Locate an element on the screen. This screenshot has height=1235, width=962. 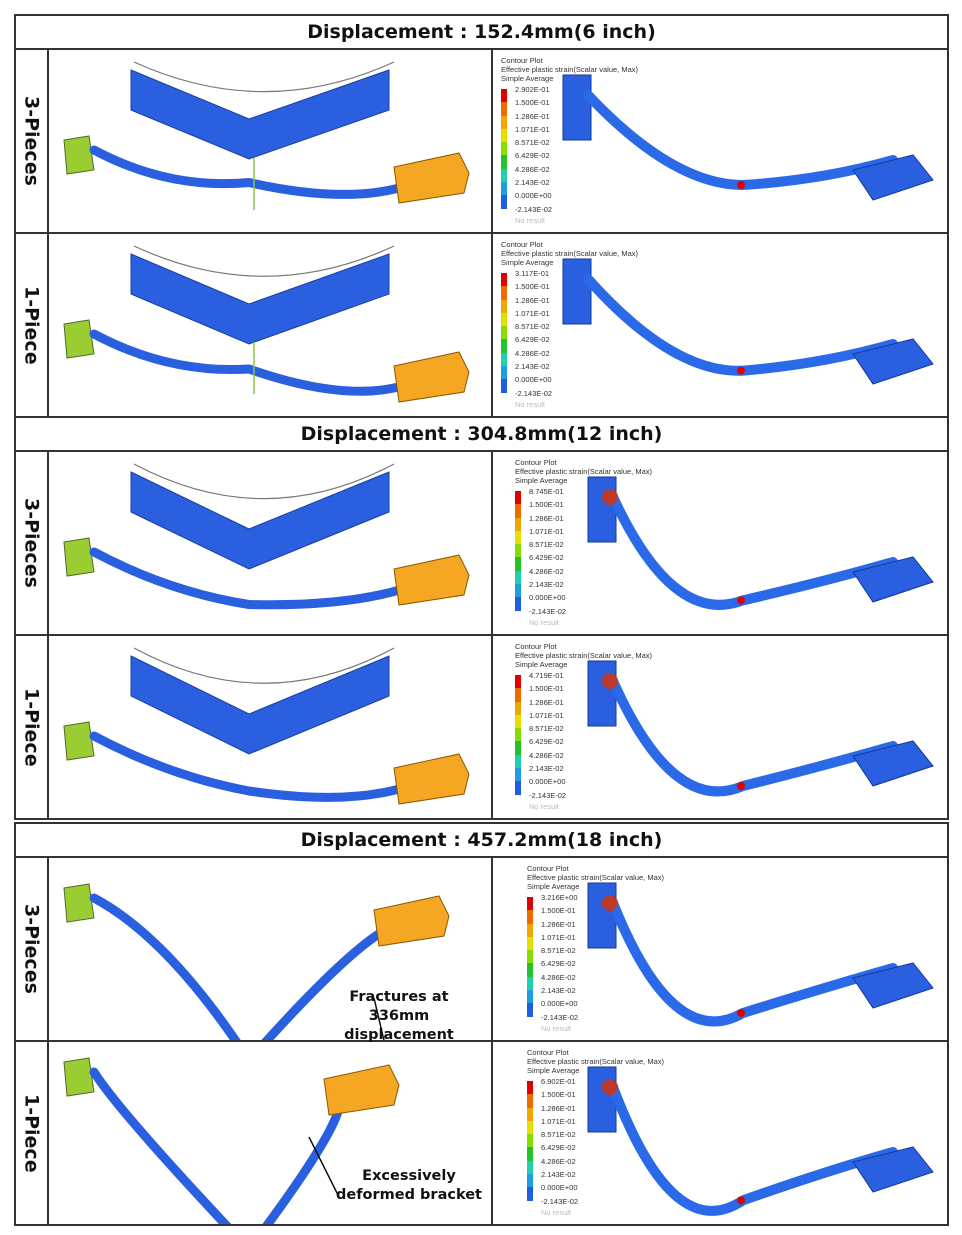
legend-no-result: No result is located at coordinates (544, 806).